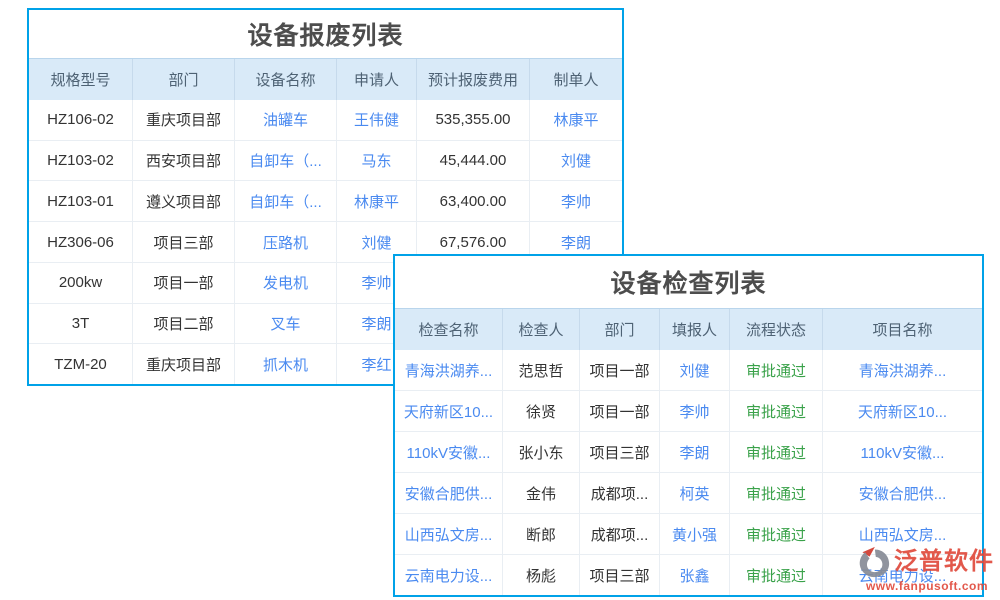 The image size is (1000, 600). What do you see at coordinates (473, 201) in the screenshot?
I see `cell-text: 63,400.00` at bounding box center [473, 201].